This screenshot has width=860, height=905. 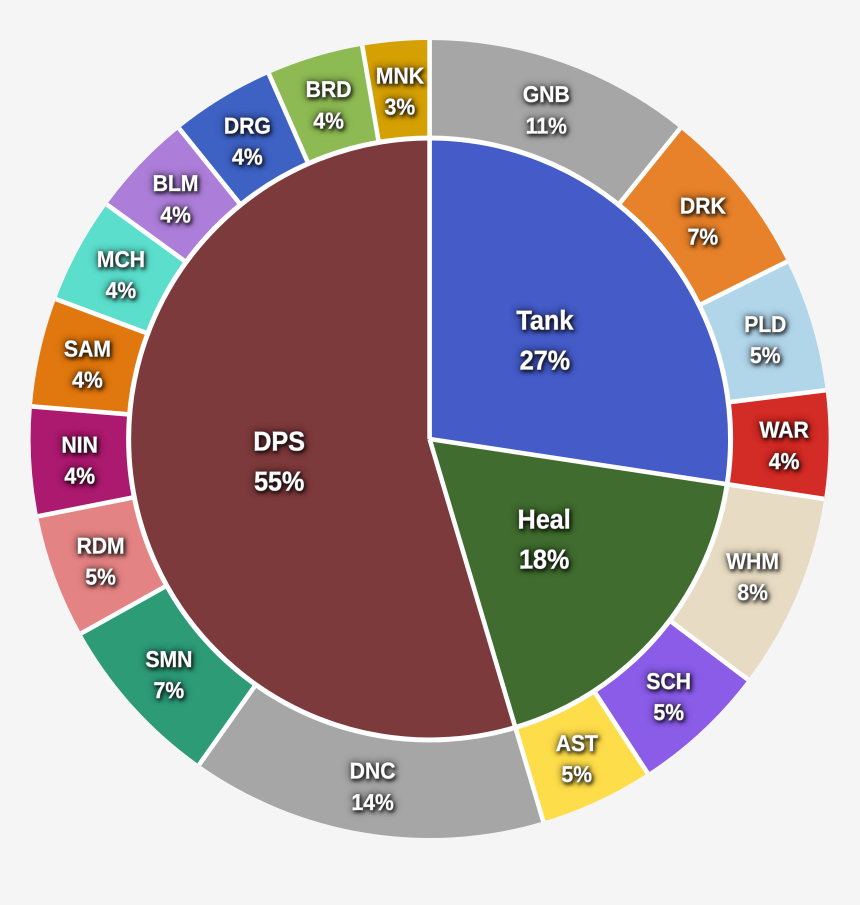 What do you see at coordinates (80, 445) in the screenshot?
I see `svg-text: NIN` at bounding box center [80, 445].